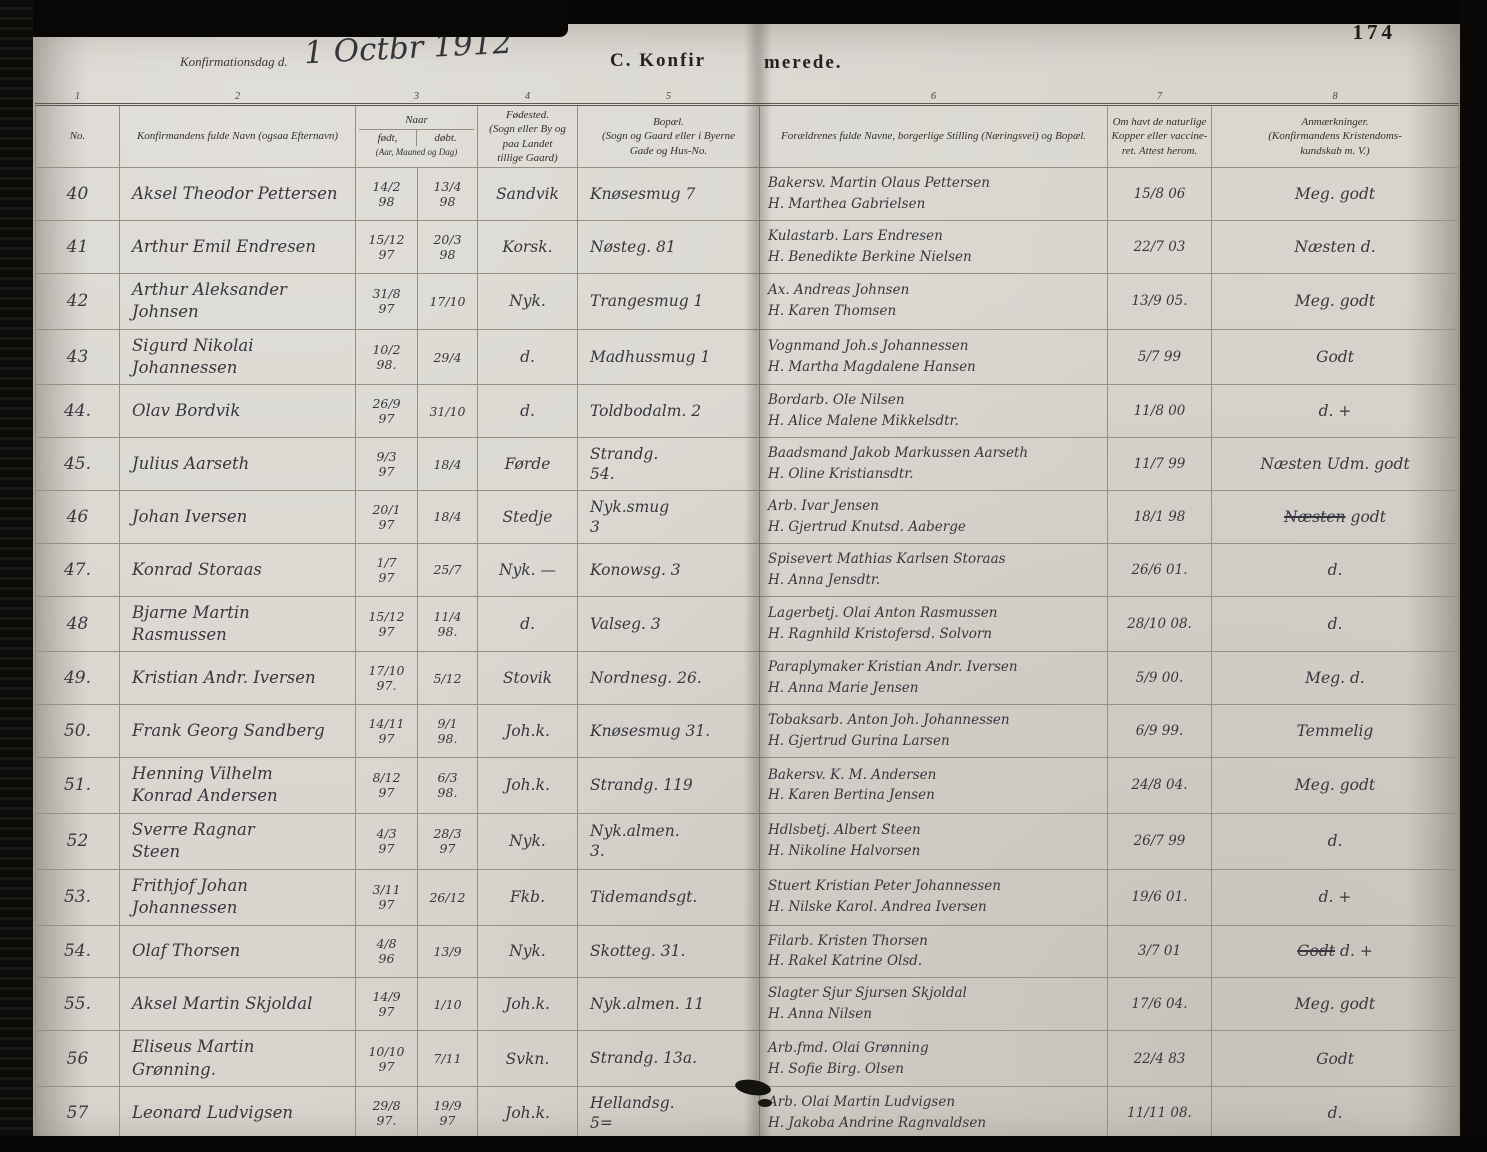  What do you see at coordinates (77, 569) in the screenshot?
I see `row-number: 47.` at bounding box center [77, 569].